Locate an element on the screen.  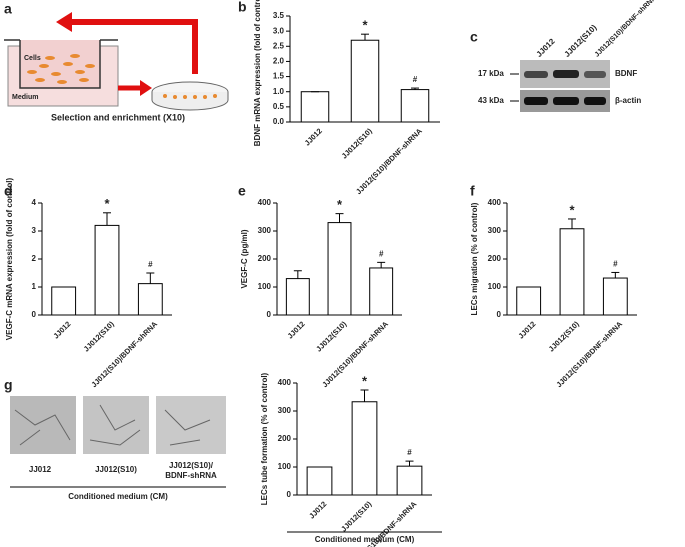
marker-label: 43 kDa is located at coordinates (491, 100).